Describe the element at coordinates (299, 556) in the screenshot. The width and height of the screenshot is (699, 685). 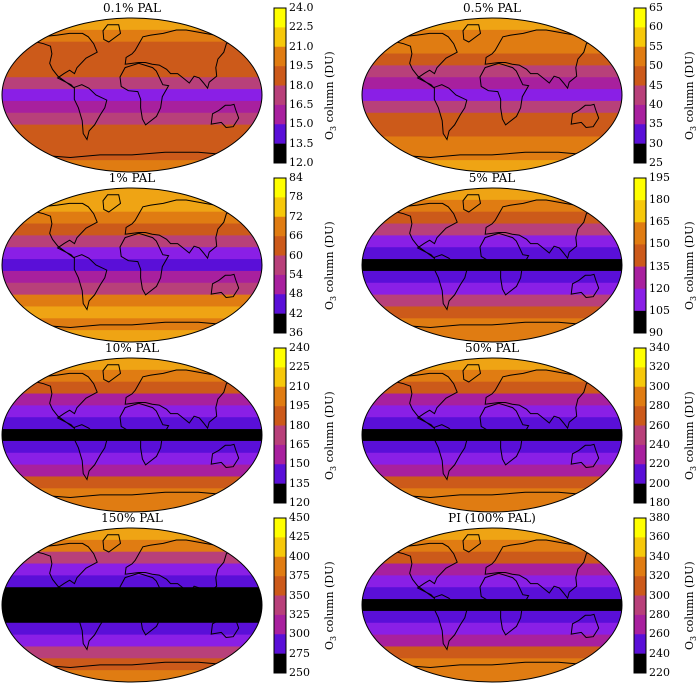
I see `colorbar-tick-label: 400` at that location.